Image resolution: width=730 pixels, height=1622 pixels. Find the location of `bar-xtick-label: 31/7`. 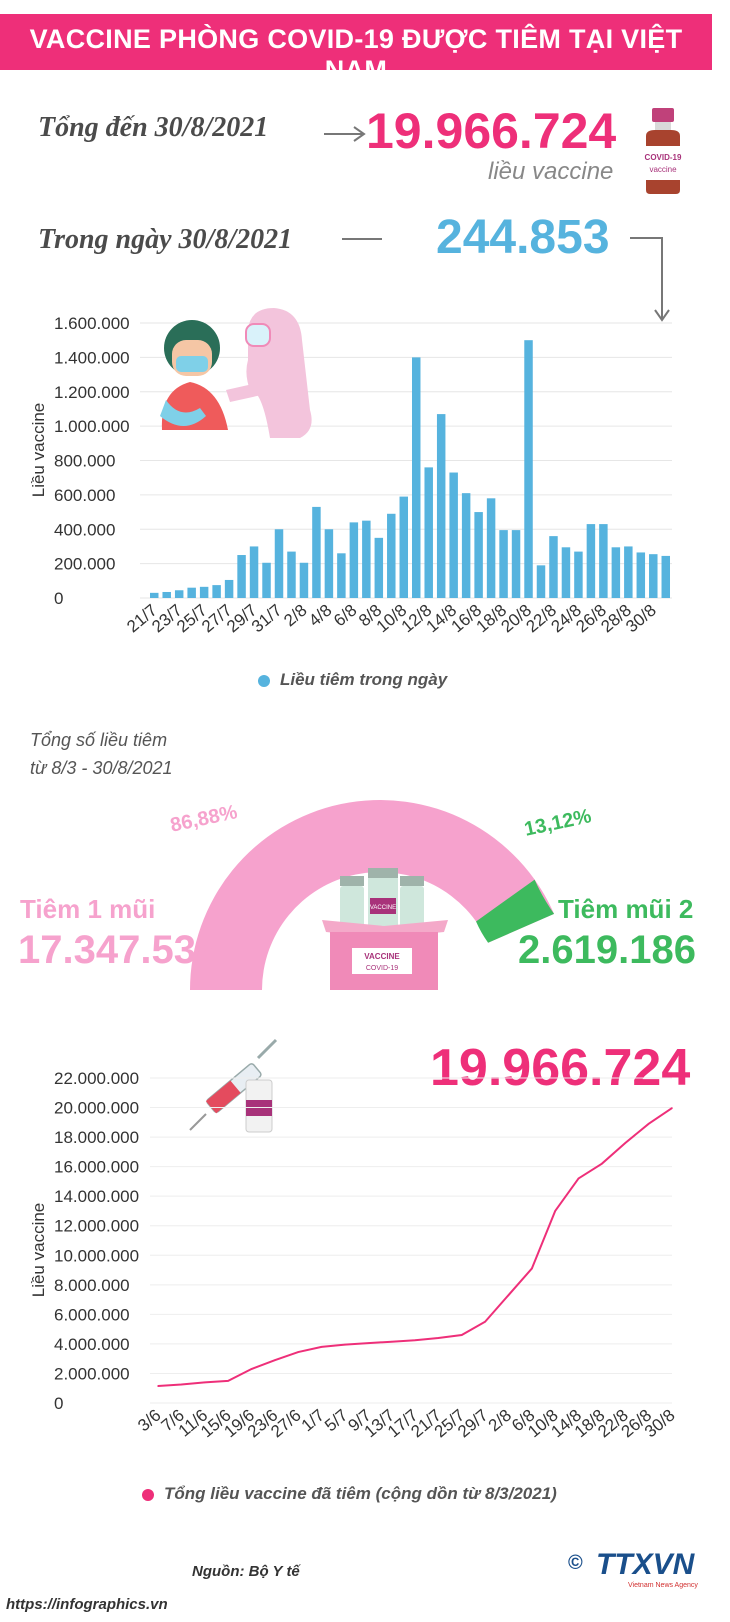

bar-xtick-label: 31/7 is located at coordinates (267, 619).